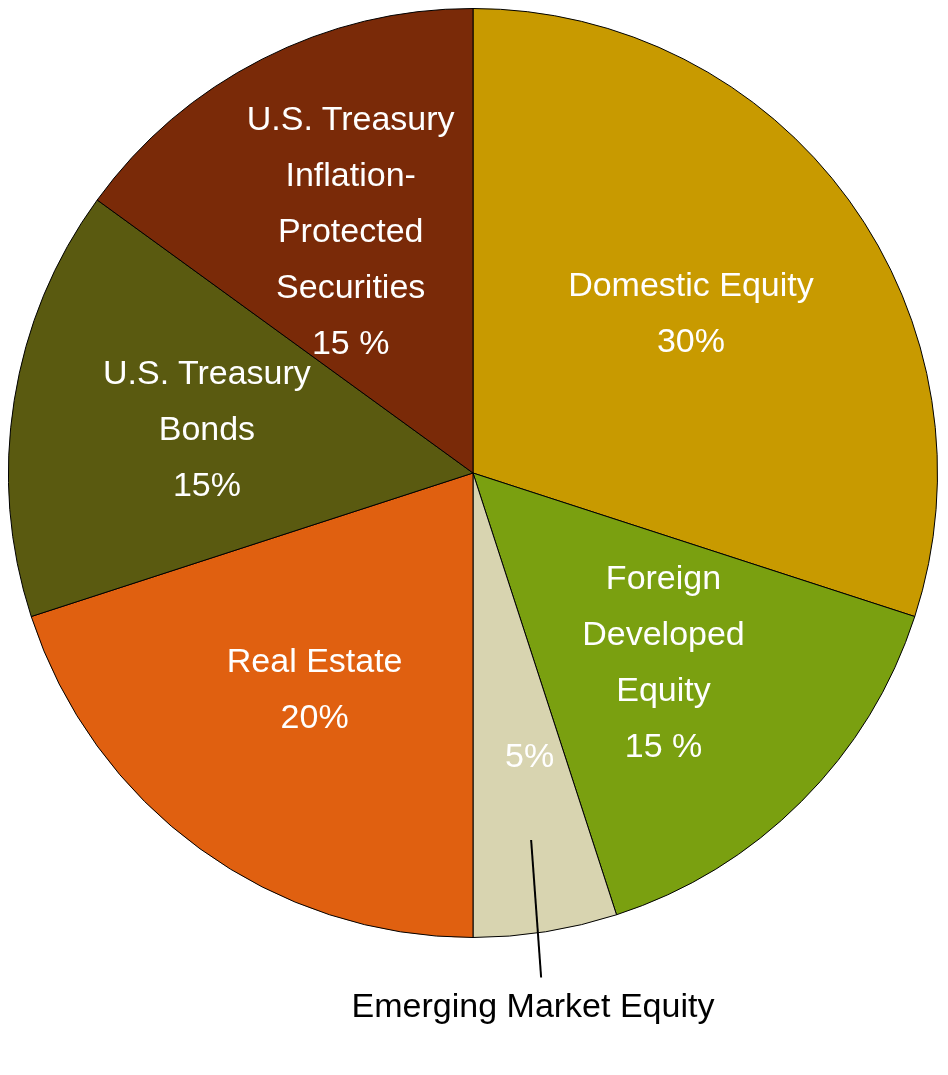  What do you see at coordinates (530, 754) in the screenshot?
I see `data-label: 5%` at bounding box center [530, 754].